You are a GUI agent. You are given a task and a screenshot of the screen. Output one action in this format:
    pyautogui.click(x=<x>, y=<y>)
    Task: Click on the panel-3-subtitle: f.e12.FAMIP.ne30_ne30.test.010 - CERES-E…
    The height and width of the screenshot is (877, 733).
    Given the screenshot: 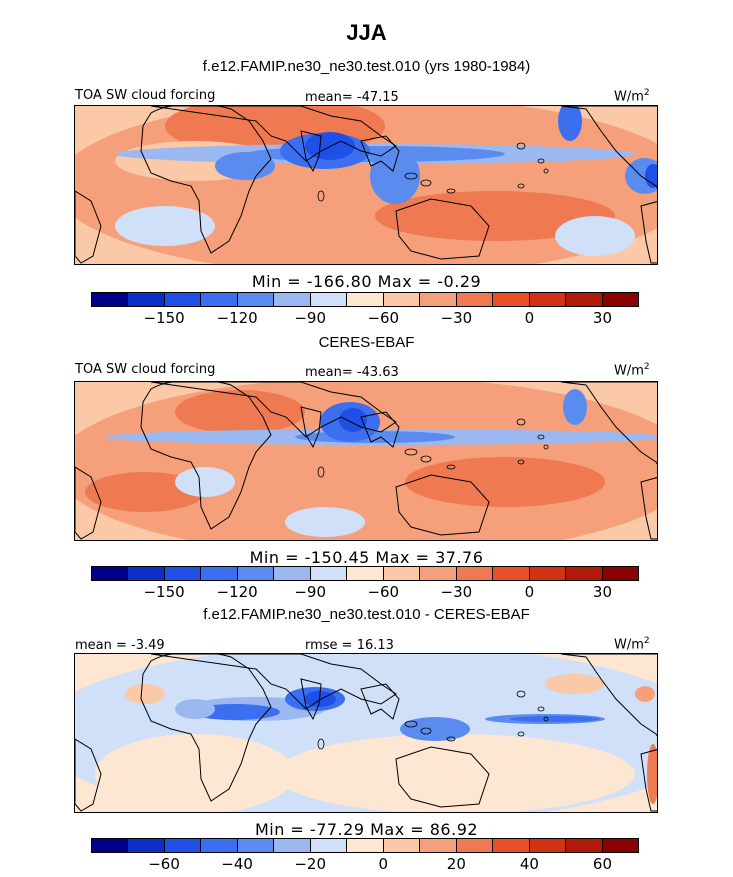 What is the action you would take?
    pyautogui.click(x=366, y=614)
    